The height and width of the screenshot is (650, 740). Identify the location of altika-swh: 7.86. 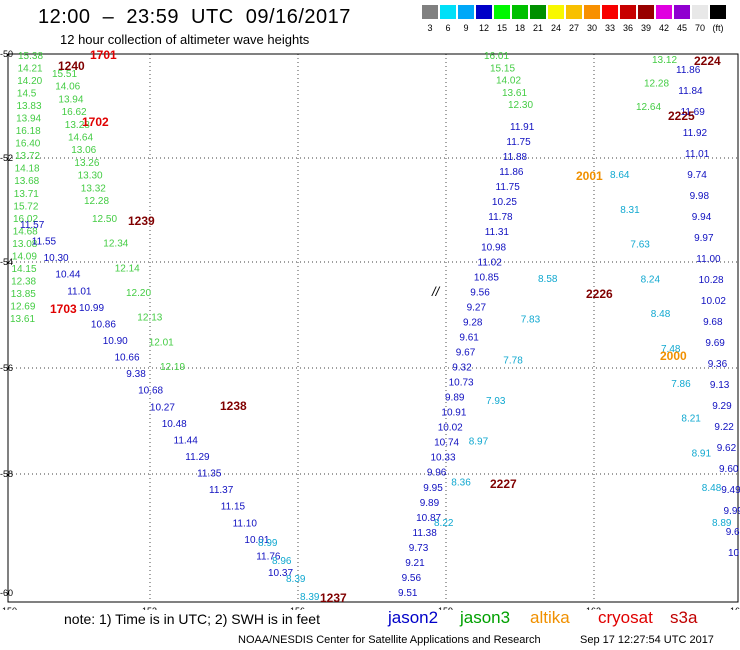
(681, 384).